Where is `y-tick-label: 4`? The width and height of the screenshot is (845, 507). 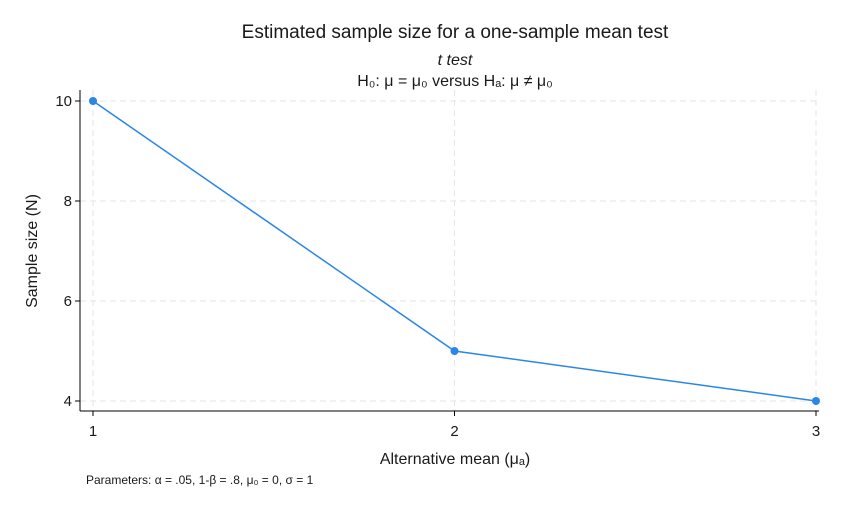 y-tick-label: 4 is located at coordinates (68, 401).